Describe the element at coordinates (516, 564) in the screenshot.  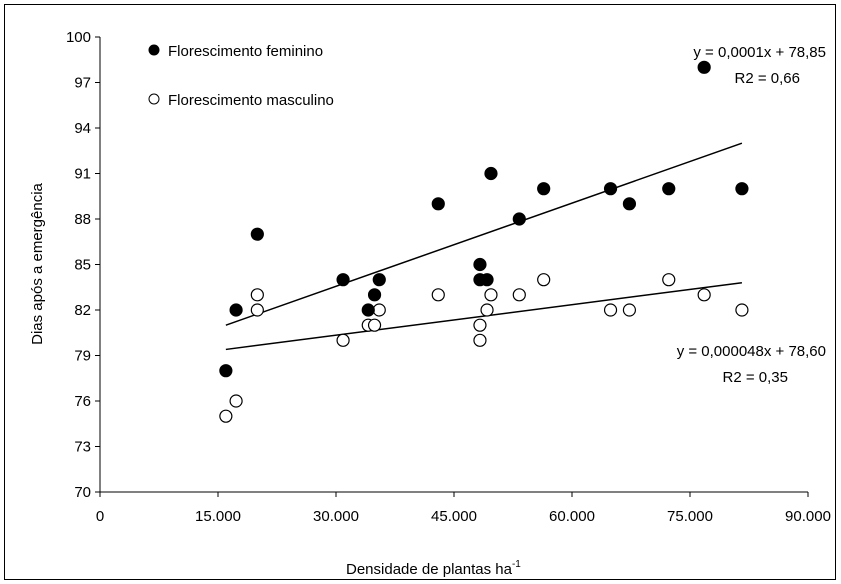
I see `x-axis-title-superscript: -1` at that location.